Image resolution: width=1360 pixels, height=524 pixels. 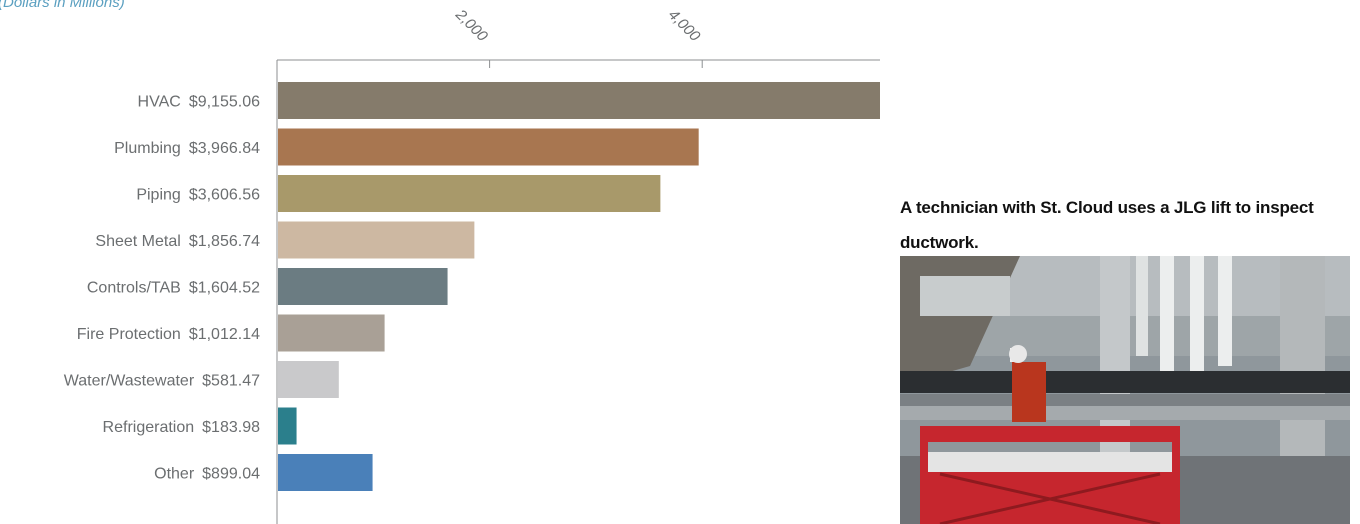 I want to click on bar-label: HVAC $9,155.06, so click(x=199, y=102).